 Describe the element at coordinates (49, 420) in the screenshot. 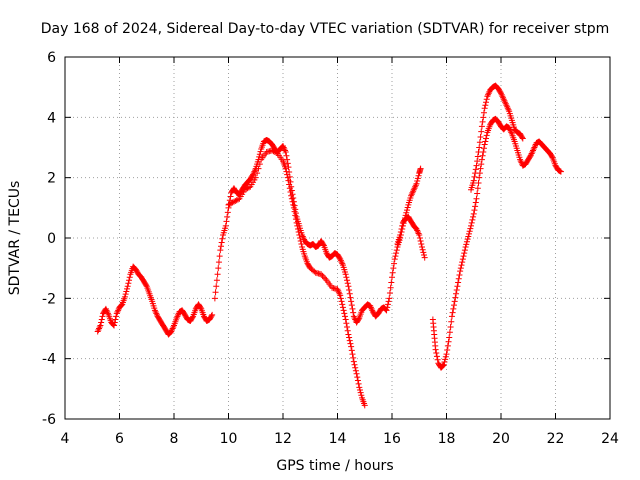

I see `y-tick-label: -6` at that location.